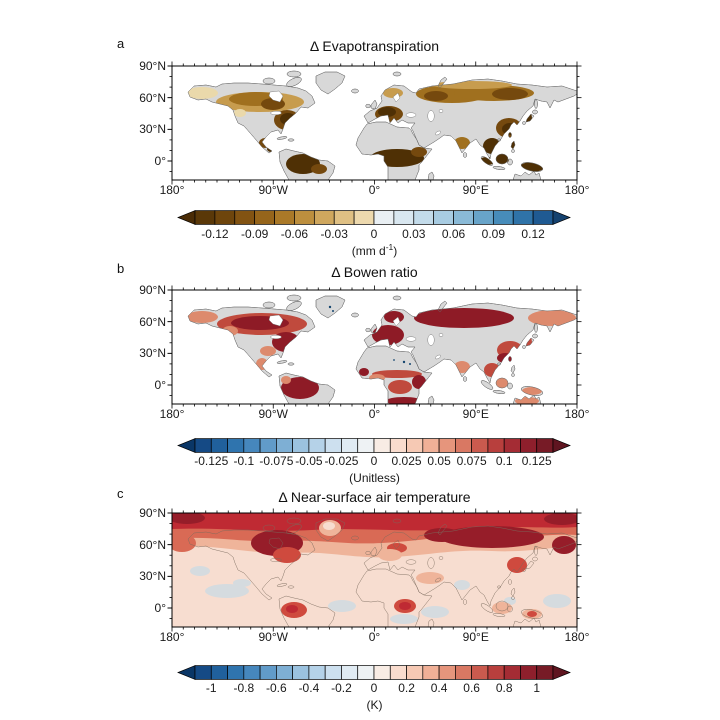  I want to click on colorbar-evapotranspiration, so click(374, 217).